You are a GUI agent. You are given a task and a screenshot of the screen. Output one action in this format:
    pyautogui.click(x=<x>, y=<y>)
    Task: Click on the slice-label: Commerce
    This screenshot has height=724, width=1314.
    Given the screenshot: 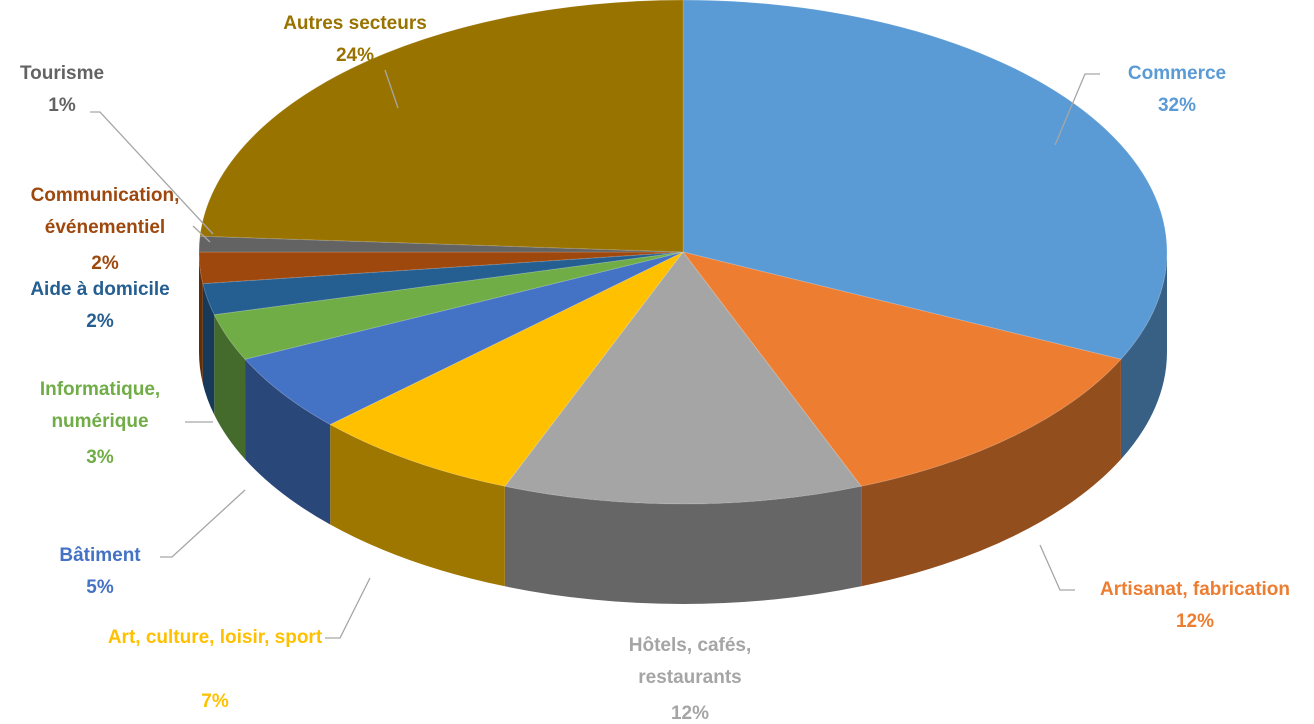 What is the action you would take?
    pyautogui.click(x=1177, y=73)
    